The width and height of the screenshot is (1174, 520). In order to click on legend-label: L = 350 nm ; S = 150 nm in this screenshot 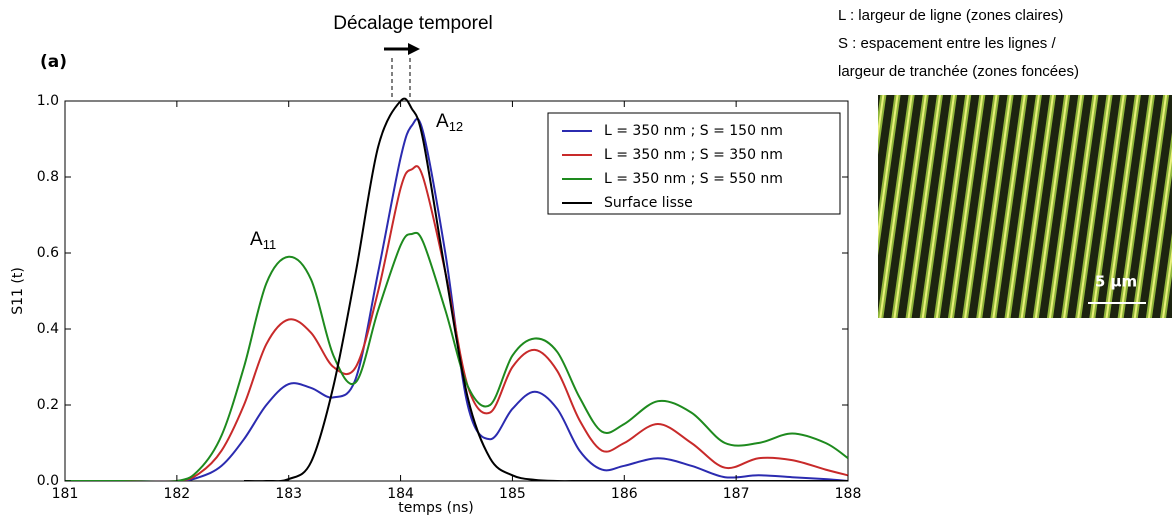, I will do `click(693, 131)`.